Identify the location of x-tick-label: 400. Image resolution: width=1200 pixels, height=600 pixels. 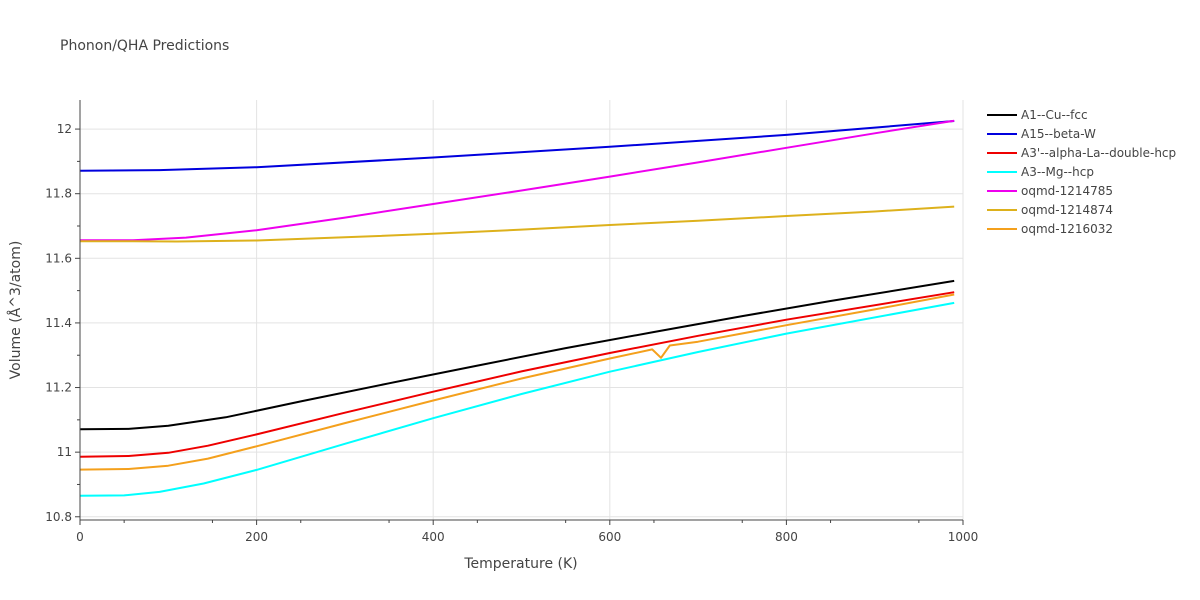
(433, 537).